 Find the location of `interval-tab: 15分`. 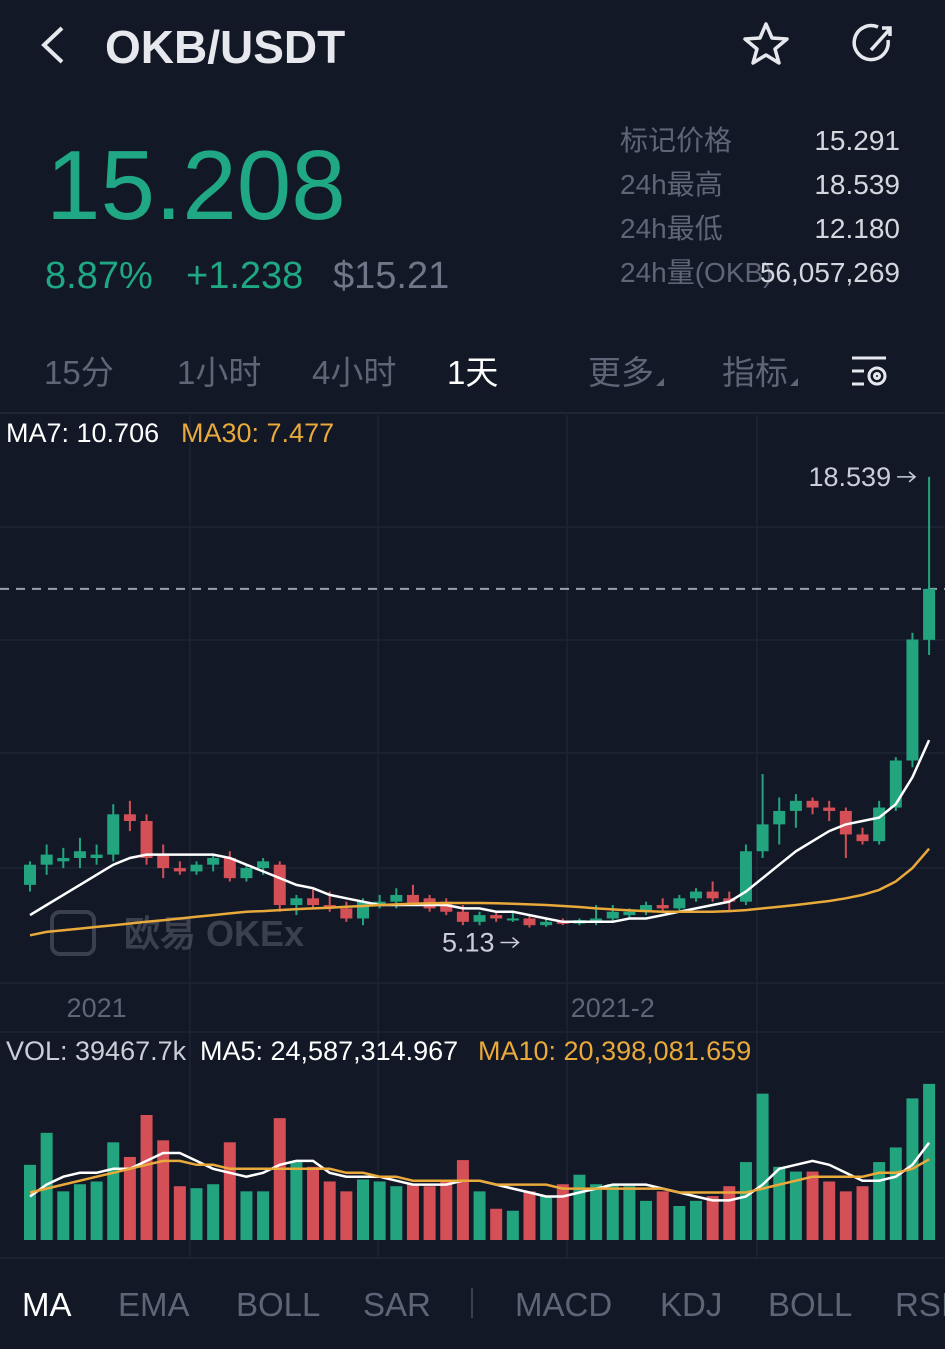

interval-tab: 15分 is located at coordinates (79, 372).